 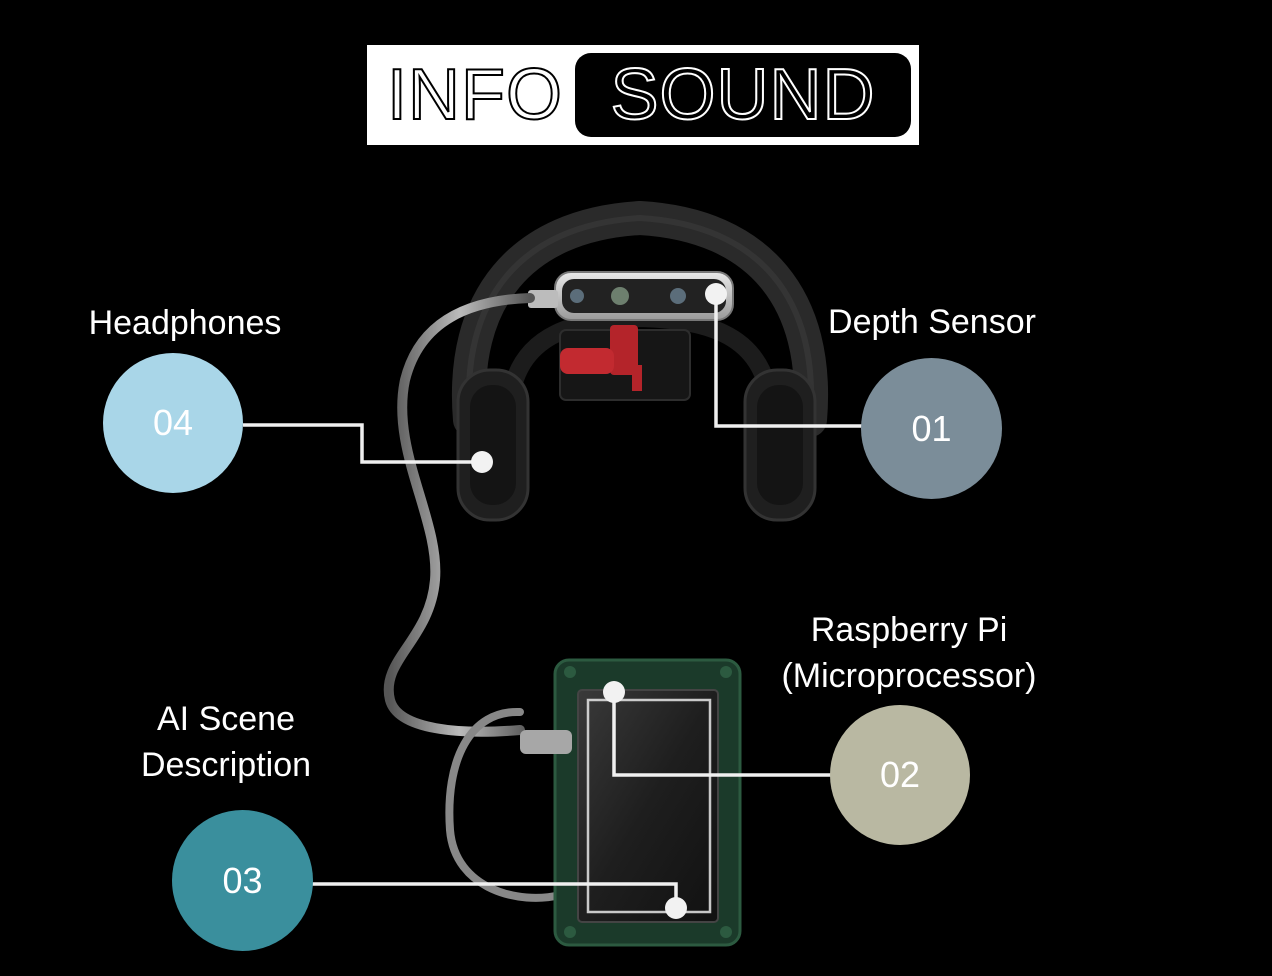 I want to click on label-ai-scene-line1: AI Scene, so click(x=226, y=719).